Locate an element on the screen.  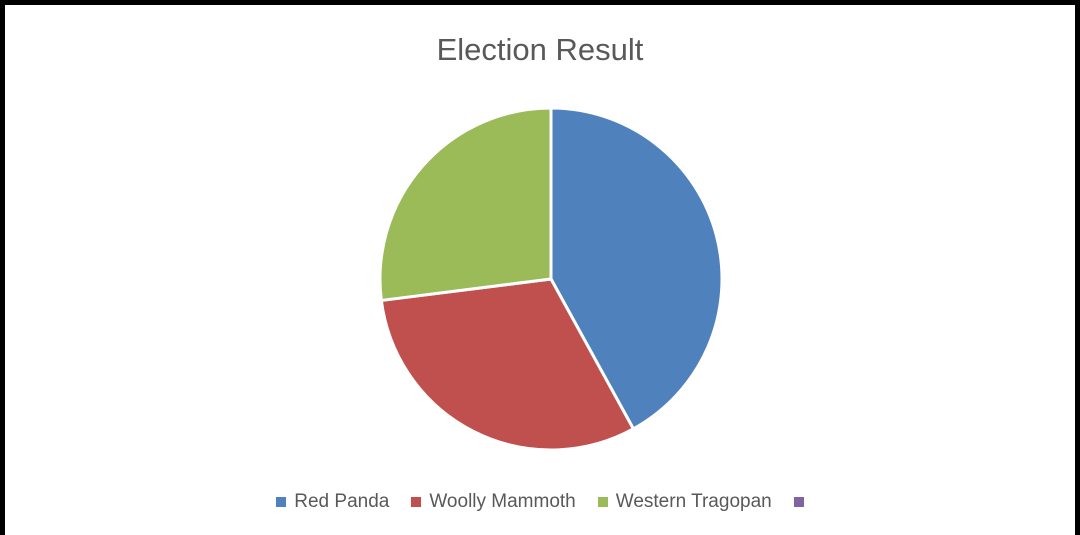
legend-item-woolly-mammoth: Woolly Mammoth is located at coordinates (493, 502).